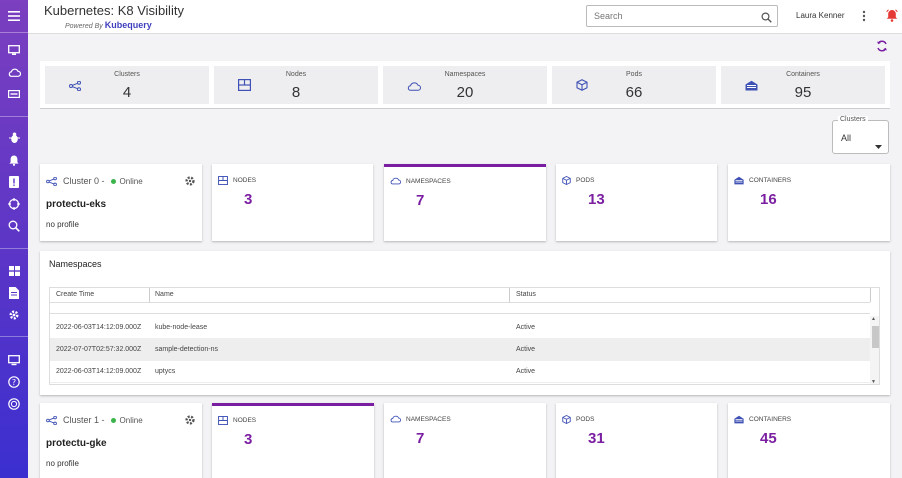 The height and width of the screenshot is (478, 902). I want to click on server-icon, so click(14, 94).